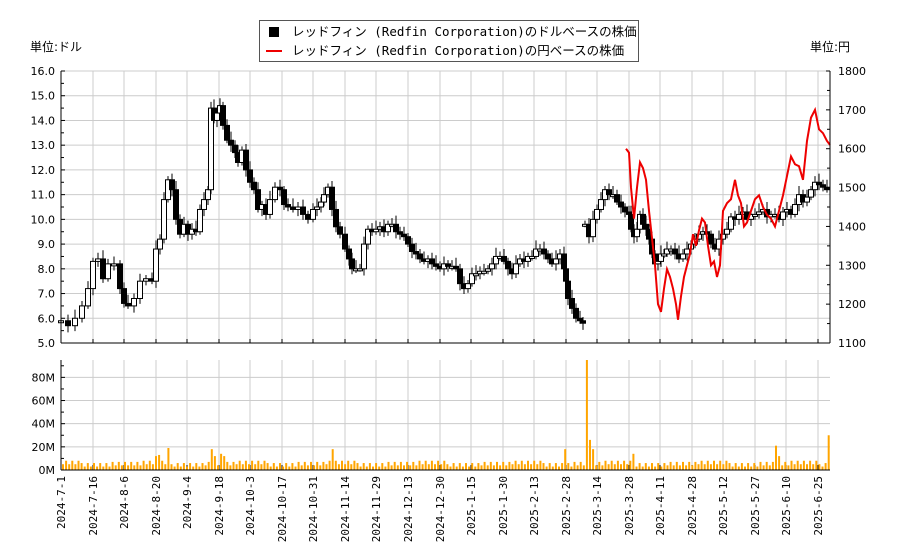  Describe the element at coordinates (56, 47) in the screenshot. I see `left-axis-unit: 単位:ドル` at that location.